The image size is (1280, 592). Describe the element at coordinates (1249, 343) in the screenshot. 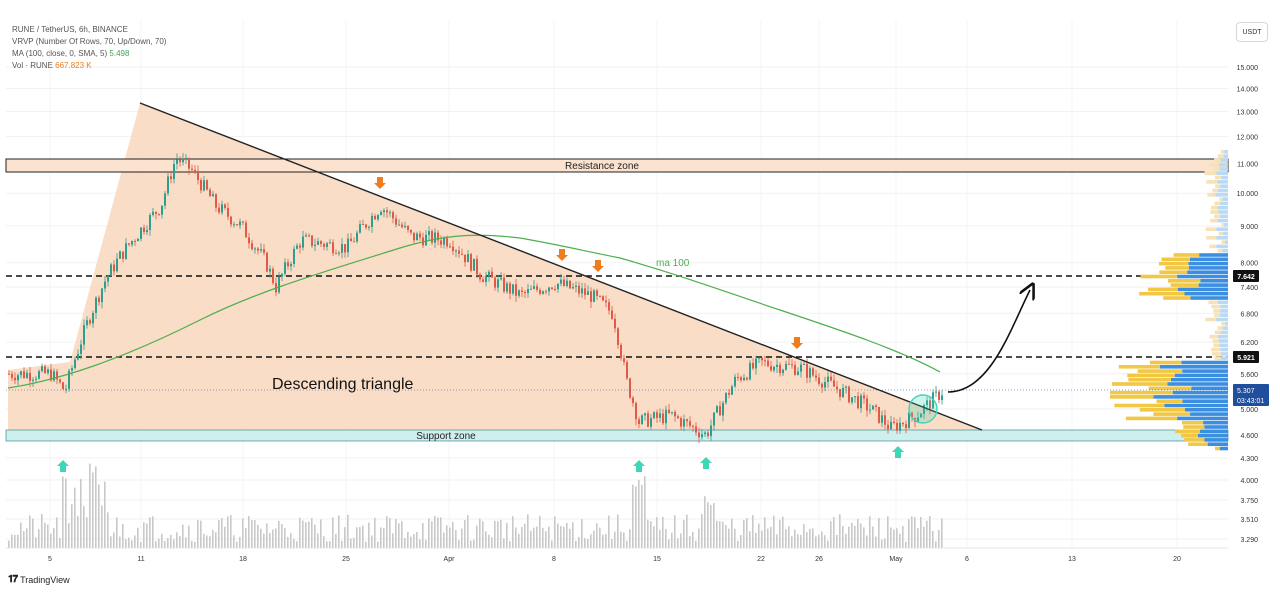

I see `y-tick-label: 6.200` at that location.